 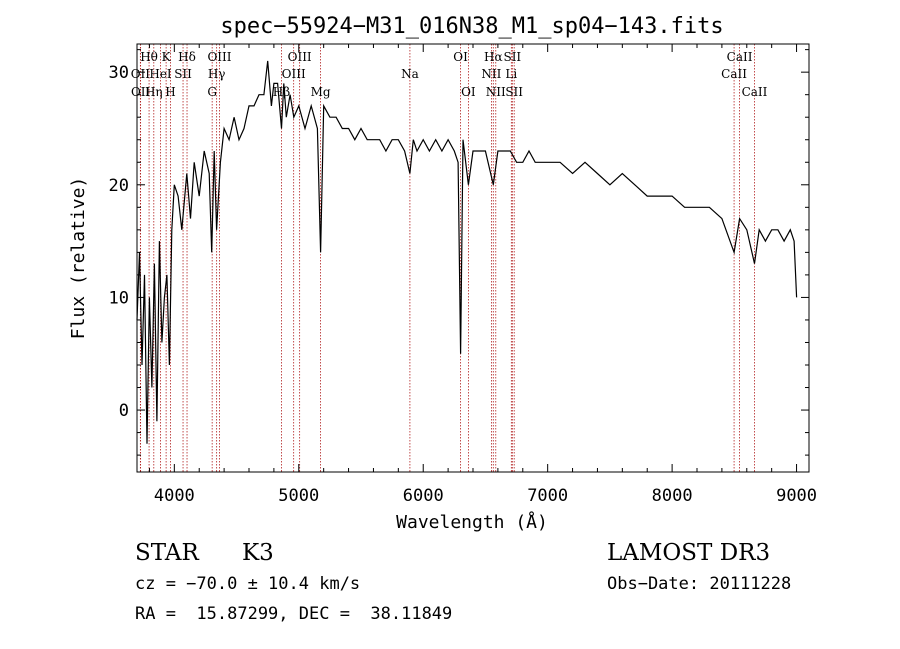 I want to click on x-tick-label-2: 6000, so click(x=423, y=496).